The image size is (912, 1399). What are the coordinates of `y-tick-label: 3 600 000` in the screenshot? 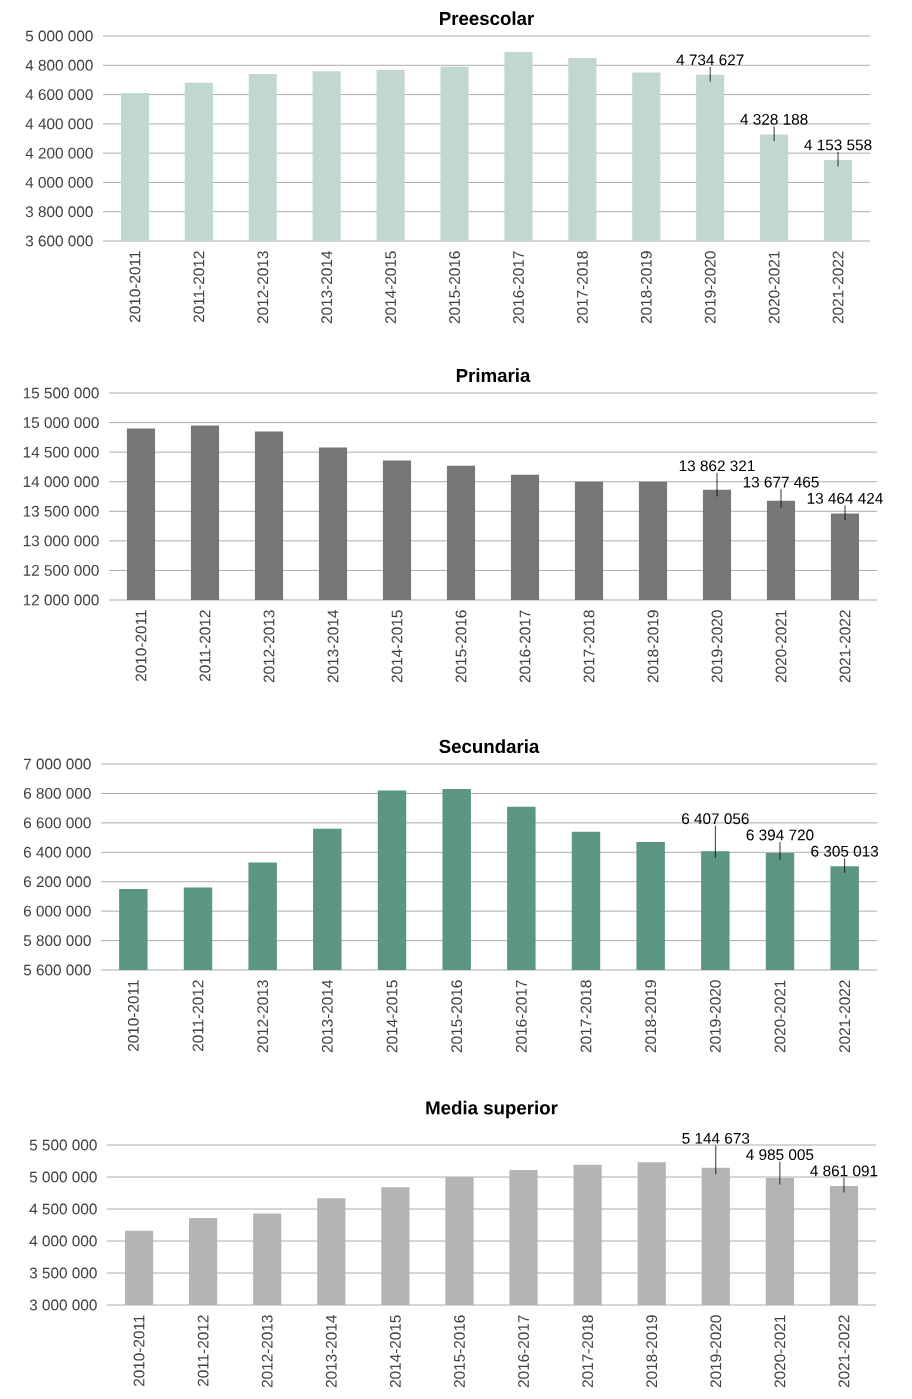 It's located at (59, 241).